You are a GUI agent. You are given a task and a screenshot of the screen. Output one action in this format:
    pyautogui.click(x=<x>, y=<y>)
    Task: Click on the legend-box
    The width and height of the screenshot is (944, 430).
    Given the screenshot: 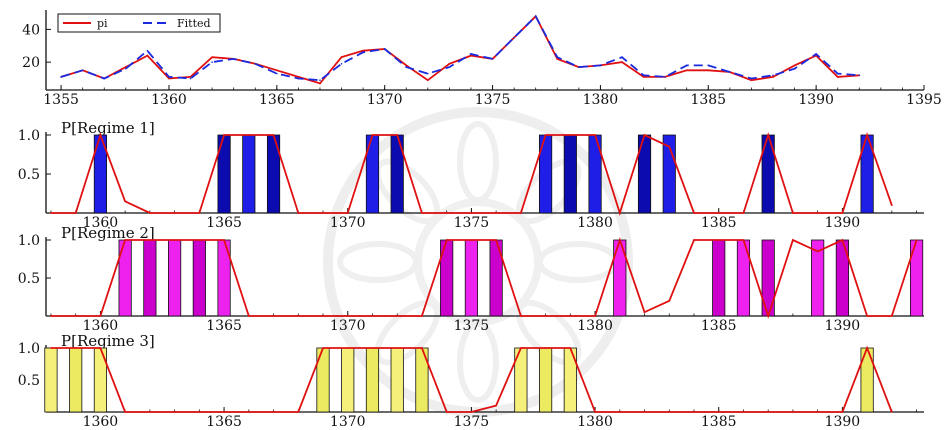 What is the action you would take?
    pyautogui.click(x=139, y=23)
    